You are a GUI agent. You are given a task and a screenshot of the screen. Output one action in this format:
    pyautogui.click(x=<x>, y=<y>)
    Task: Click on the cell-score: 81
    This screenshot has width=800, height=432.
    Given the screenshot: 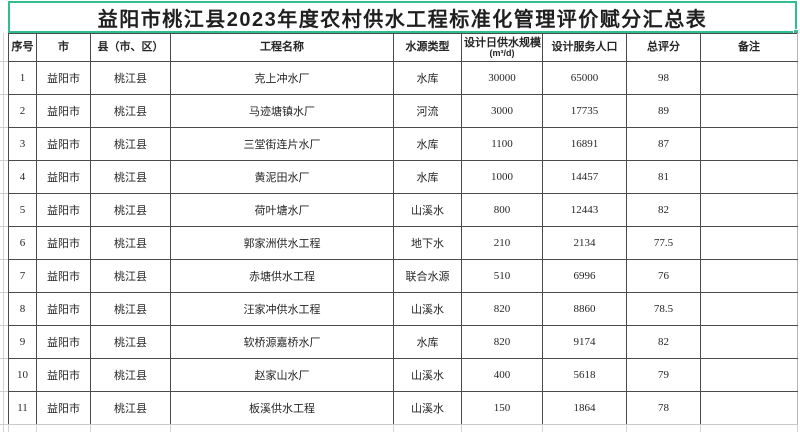 What is the action you would take?
    pyautogui.click(x=663, y=177)
    